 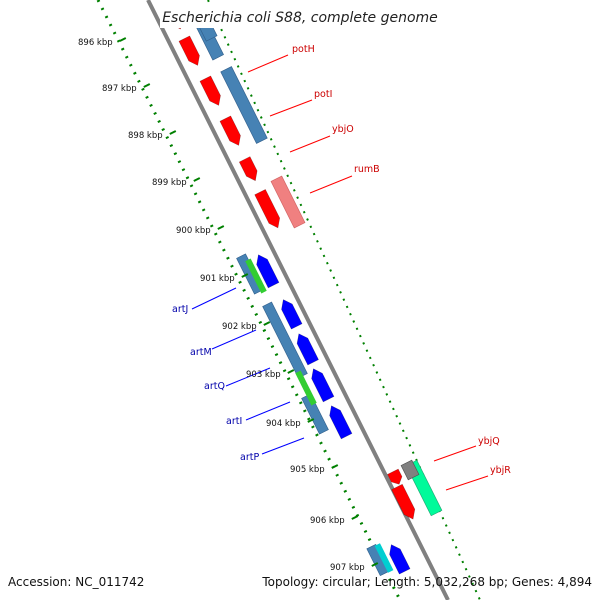 What do you see at coordinates (119, 89) in the screenshot?
I see `tick-label: 897 kbp` at bounding box center [119, 89].